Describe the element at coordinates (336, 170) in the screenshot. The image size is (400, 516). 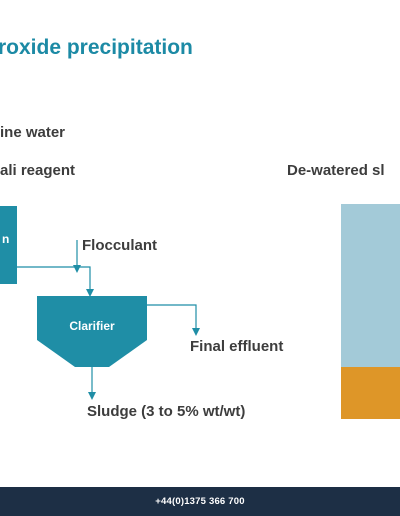
I see `dewatered-sludge-label: De-watered sl` at that location.